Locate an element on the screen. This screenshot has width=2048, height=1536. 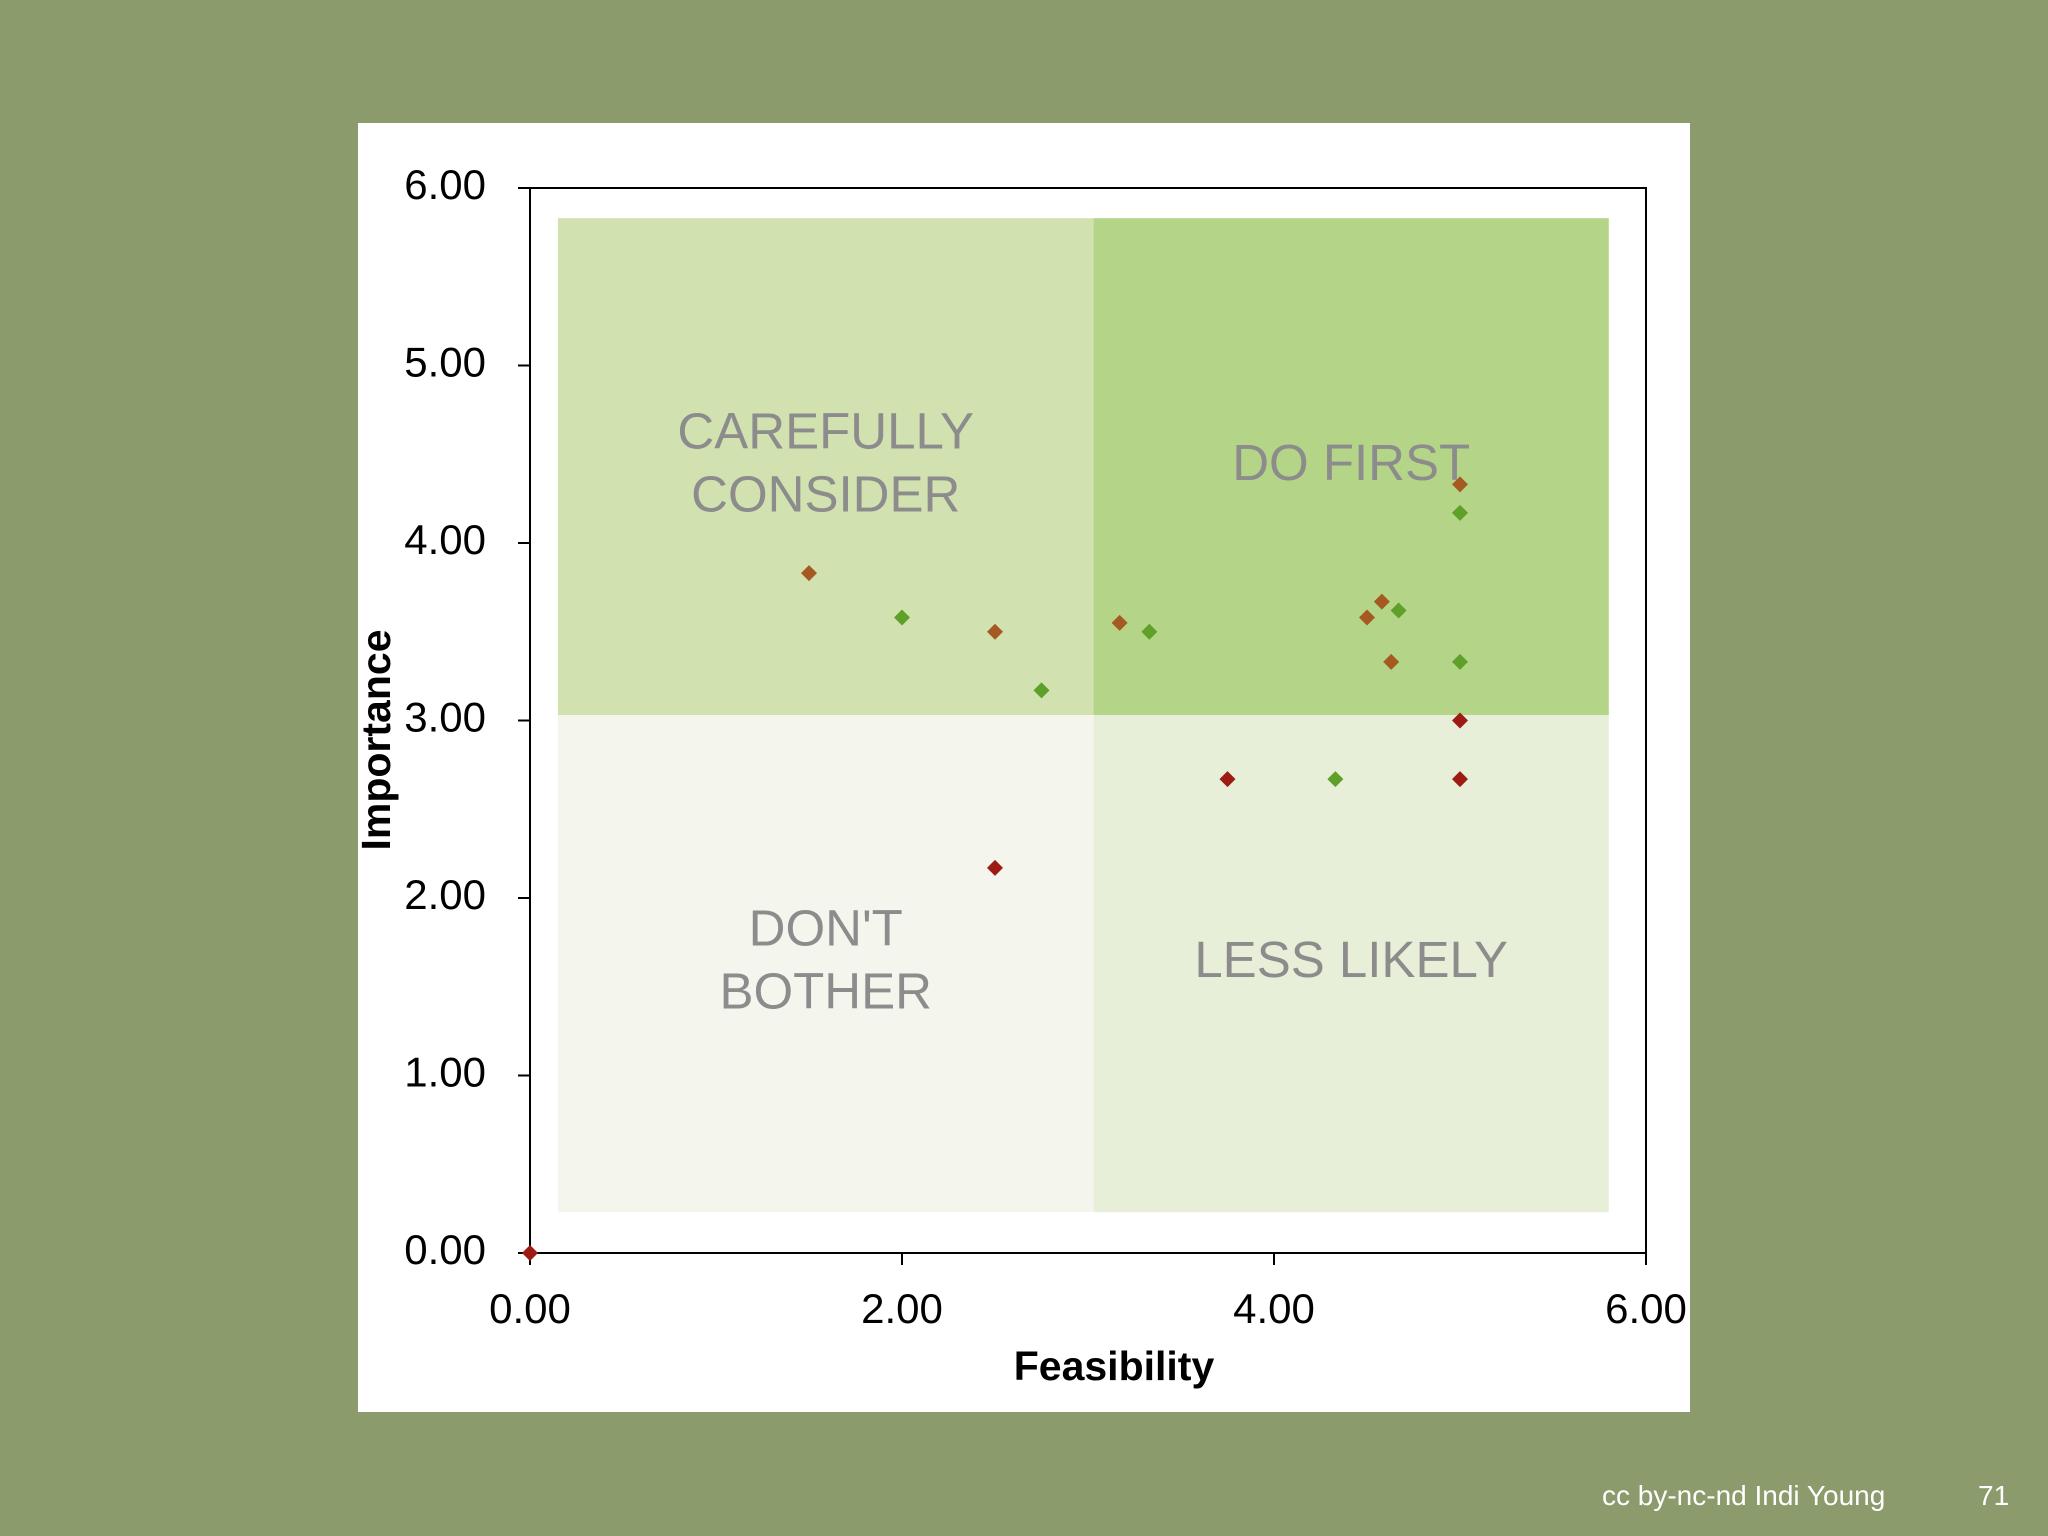
x-tick-label: 4.00 is located at coordinates (1274, 1308).